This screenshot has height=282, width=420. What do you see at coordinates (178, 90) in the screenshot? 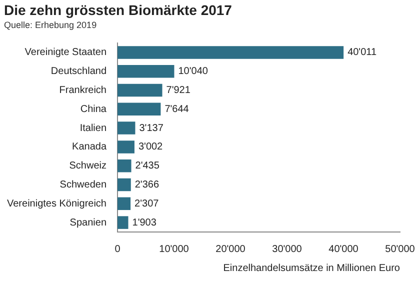
I see `data-label: 7'921` at bounding box center [178, 90].